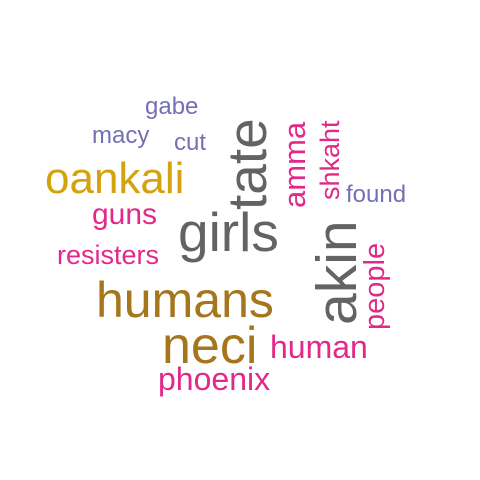 The image size is (480, 480). I want to click on word-tate: tate, so click(247, 164).